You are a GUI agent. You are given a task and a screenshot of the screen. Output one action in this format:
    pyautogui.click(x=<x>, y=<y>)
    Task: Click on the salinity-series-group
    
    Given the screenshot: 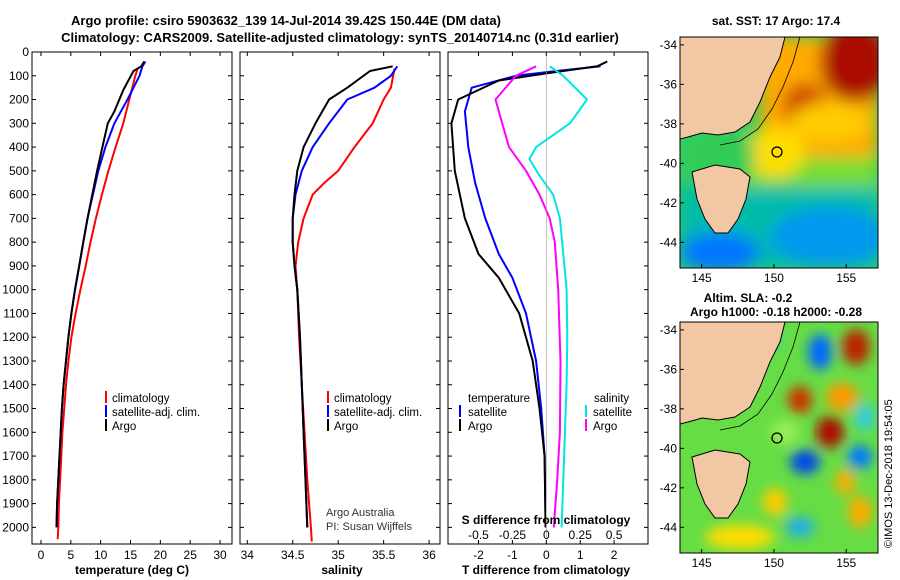 What is the action you would take?
    pyautogui.click(x=345, y=303)
    